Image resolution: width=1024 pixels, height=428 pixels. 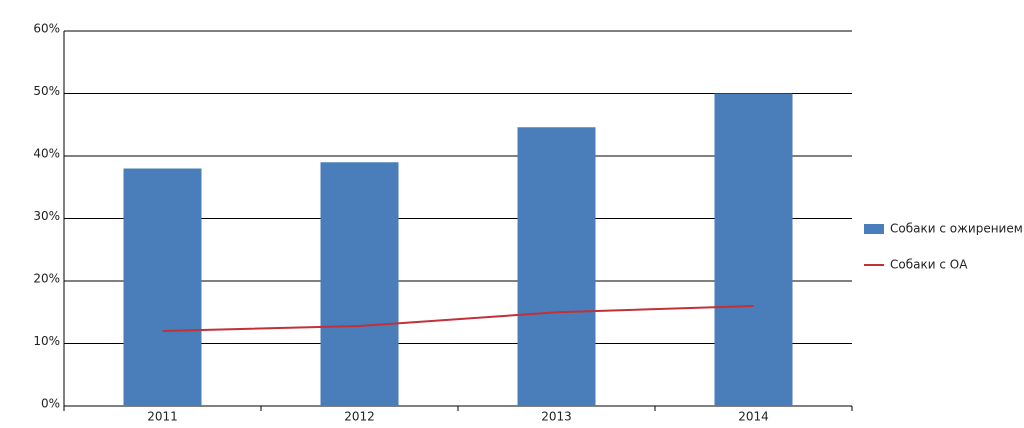 I want to click on line, so click(x=458, y=318).